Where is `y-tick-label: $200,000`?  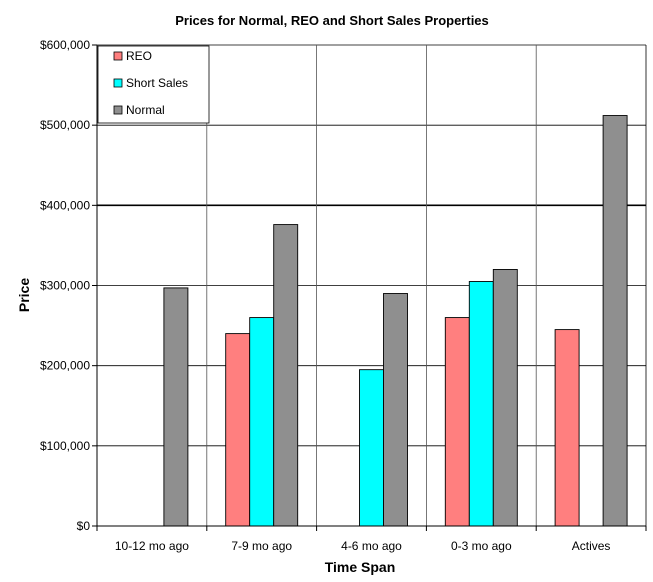
y-tick-label: $200,000 is located at coordinates (65, 366).